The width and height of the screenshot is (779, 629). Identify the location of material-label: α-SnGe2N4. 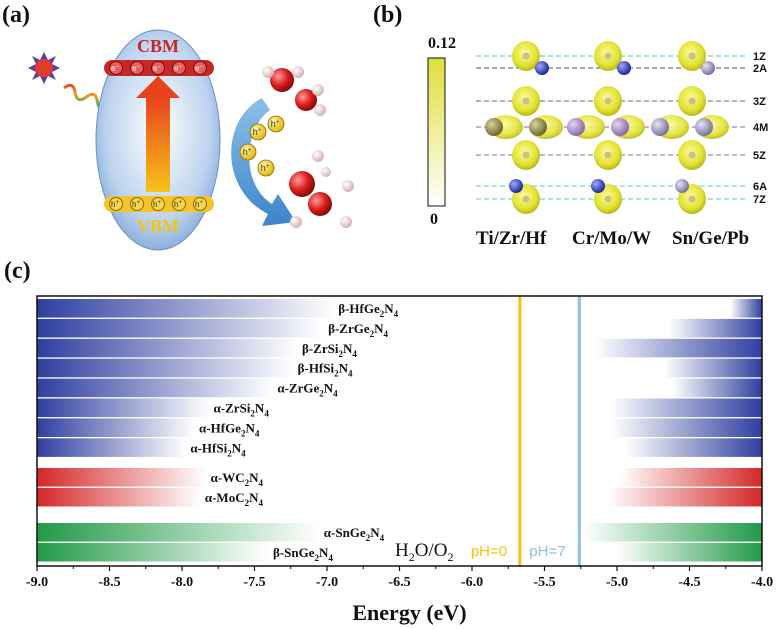
(354, 534).